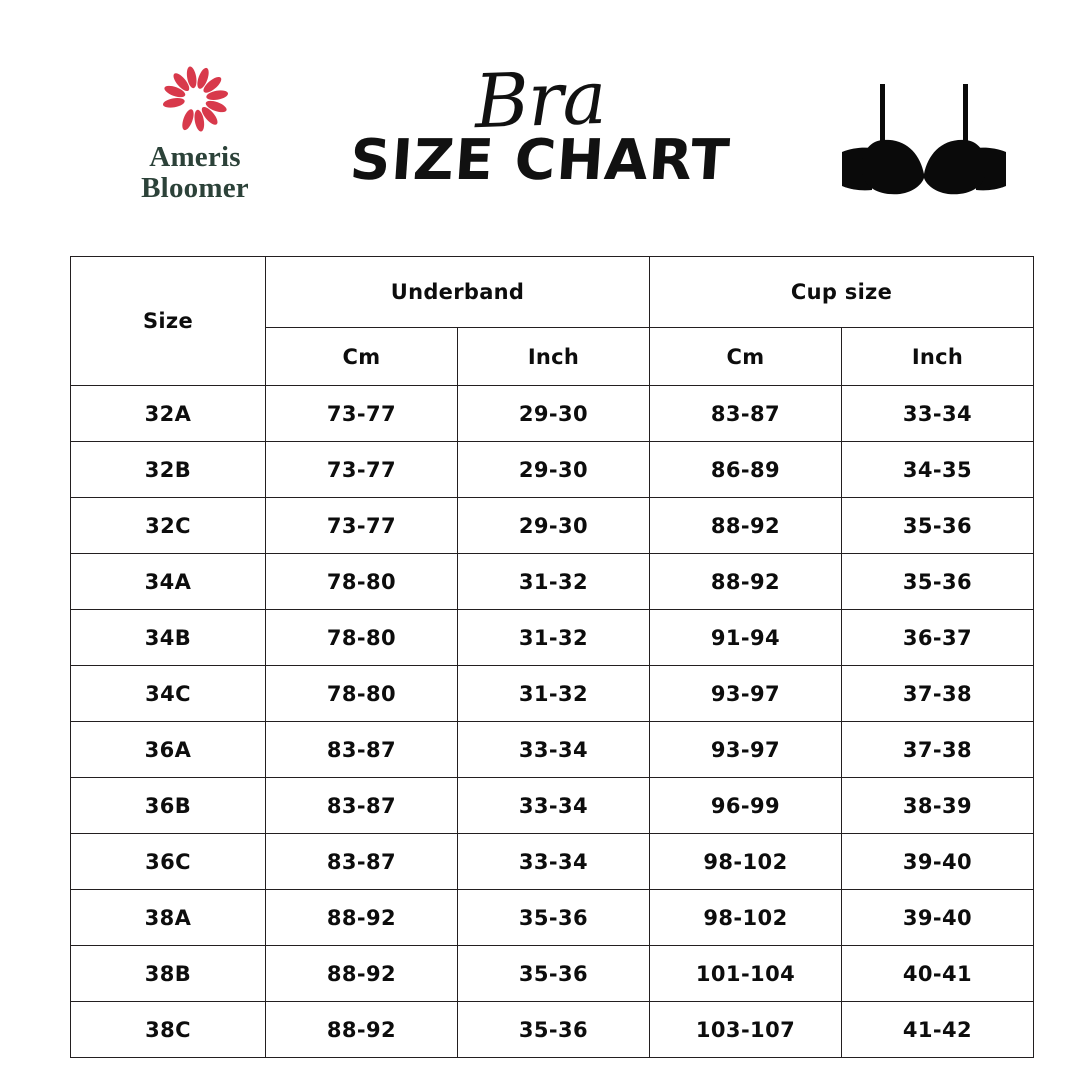 The width and height of the screenshot is (1080, 1080). What do you see at coordinates (553, 356) in the screenshot?
I see `header-underband-inch: Inch` at bounding box center [553, 356].